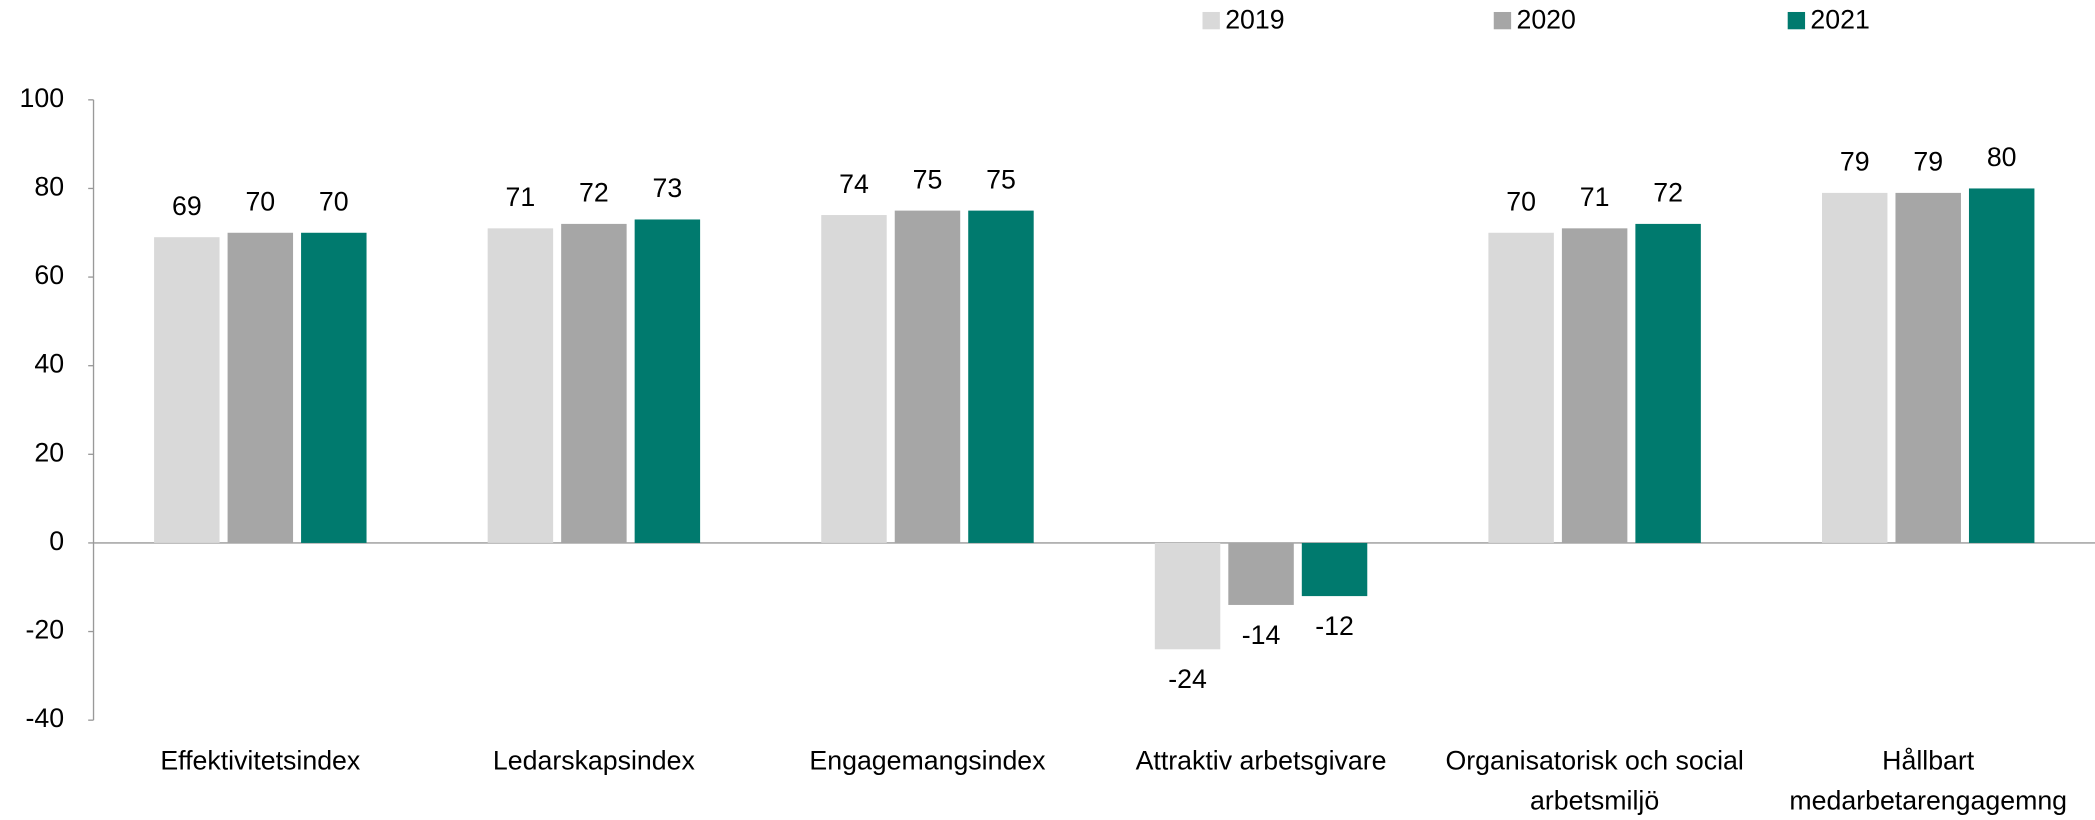  I want to click on value-label: 74, so click(854, 184).